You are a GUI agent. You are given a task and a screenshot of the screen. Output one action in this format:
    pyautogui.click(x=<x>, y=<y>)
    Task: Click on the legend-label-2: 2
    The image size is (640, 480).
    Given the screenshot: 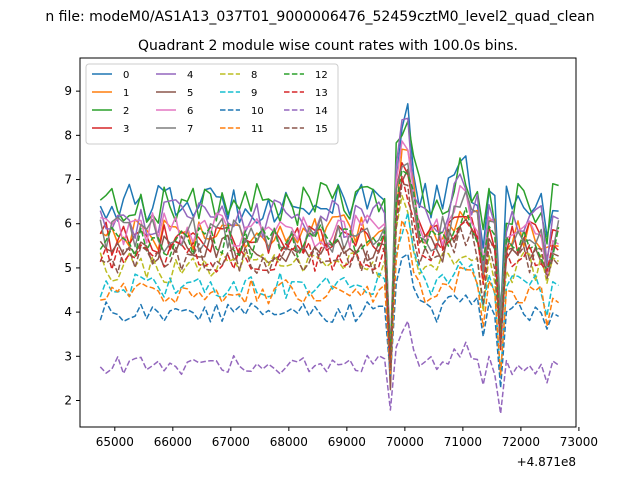 What is the action you would take?
    pyautogui.click(x=126, y=111)
    